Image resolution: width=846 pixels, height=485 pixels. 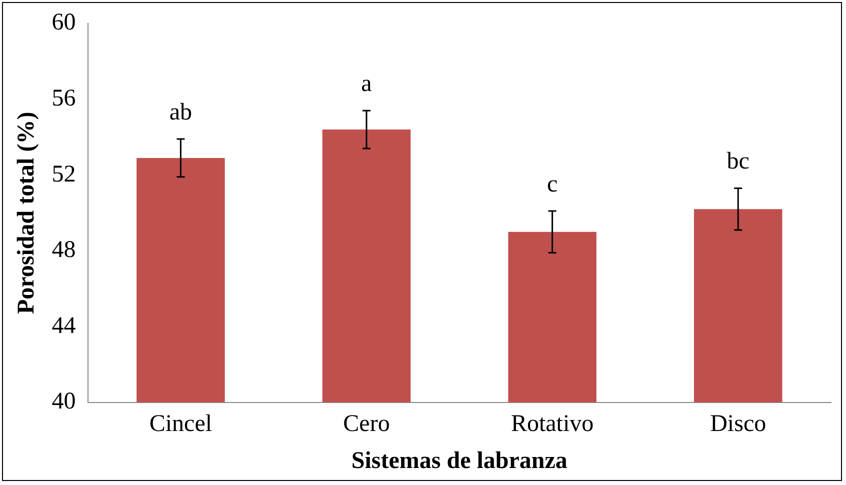 I want to click on y-axis-title: Porosidad total (%), so click(x=27, y=213).